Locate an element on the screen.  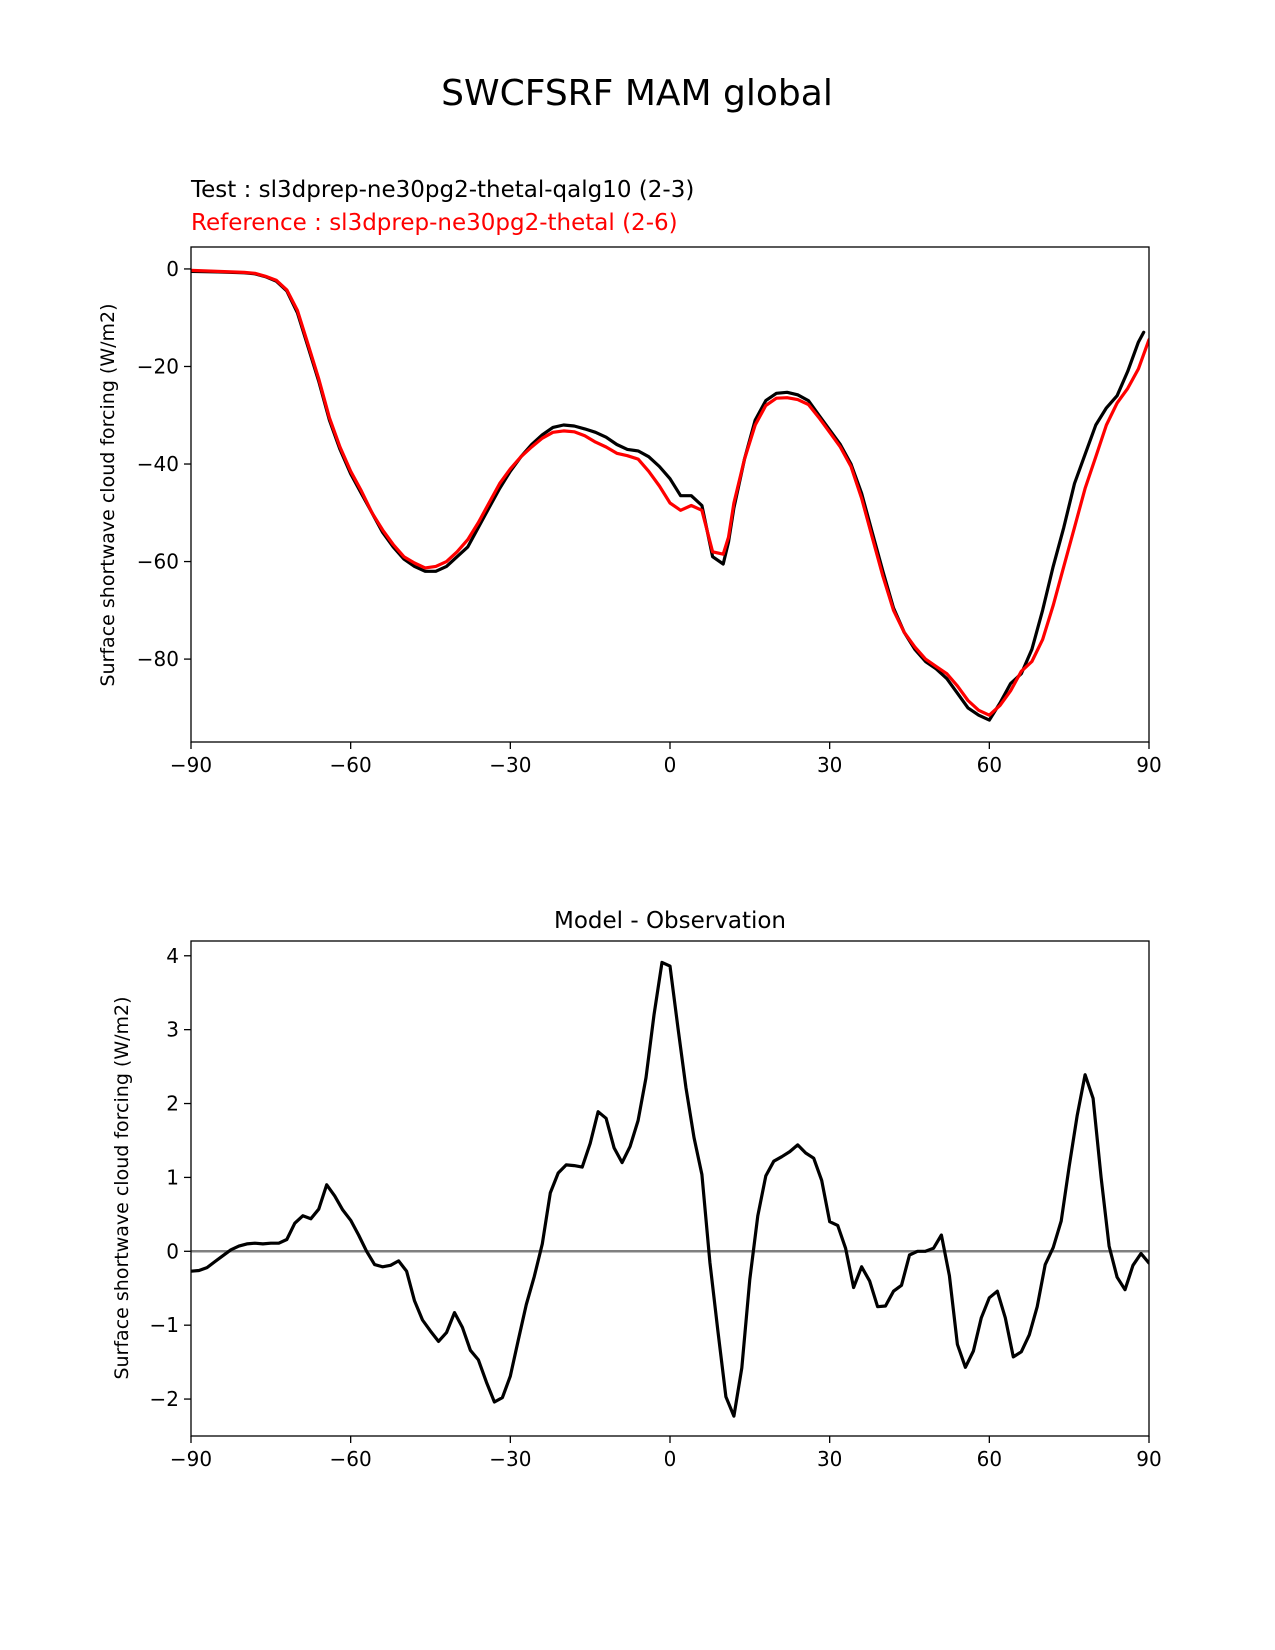
bottom-panel-xtick-label: 0 is located at coordinates (670, 1459).